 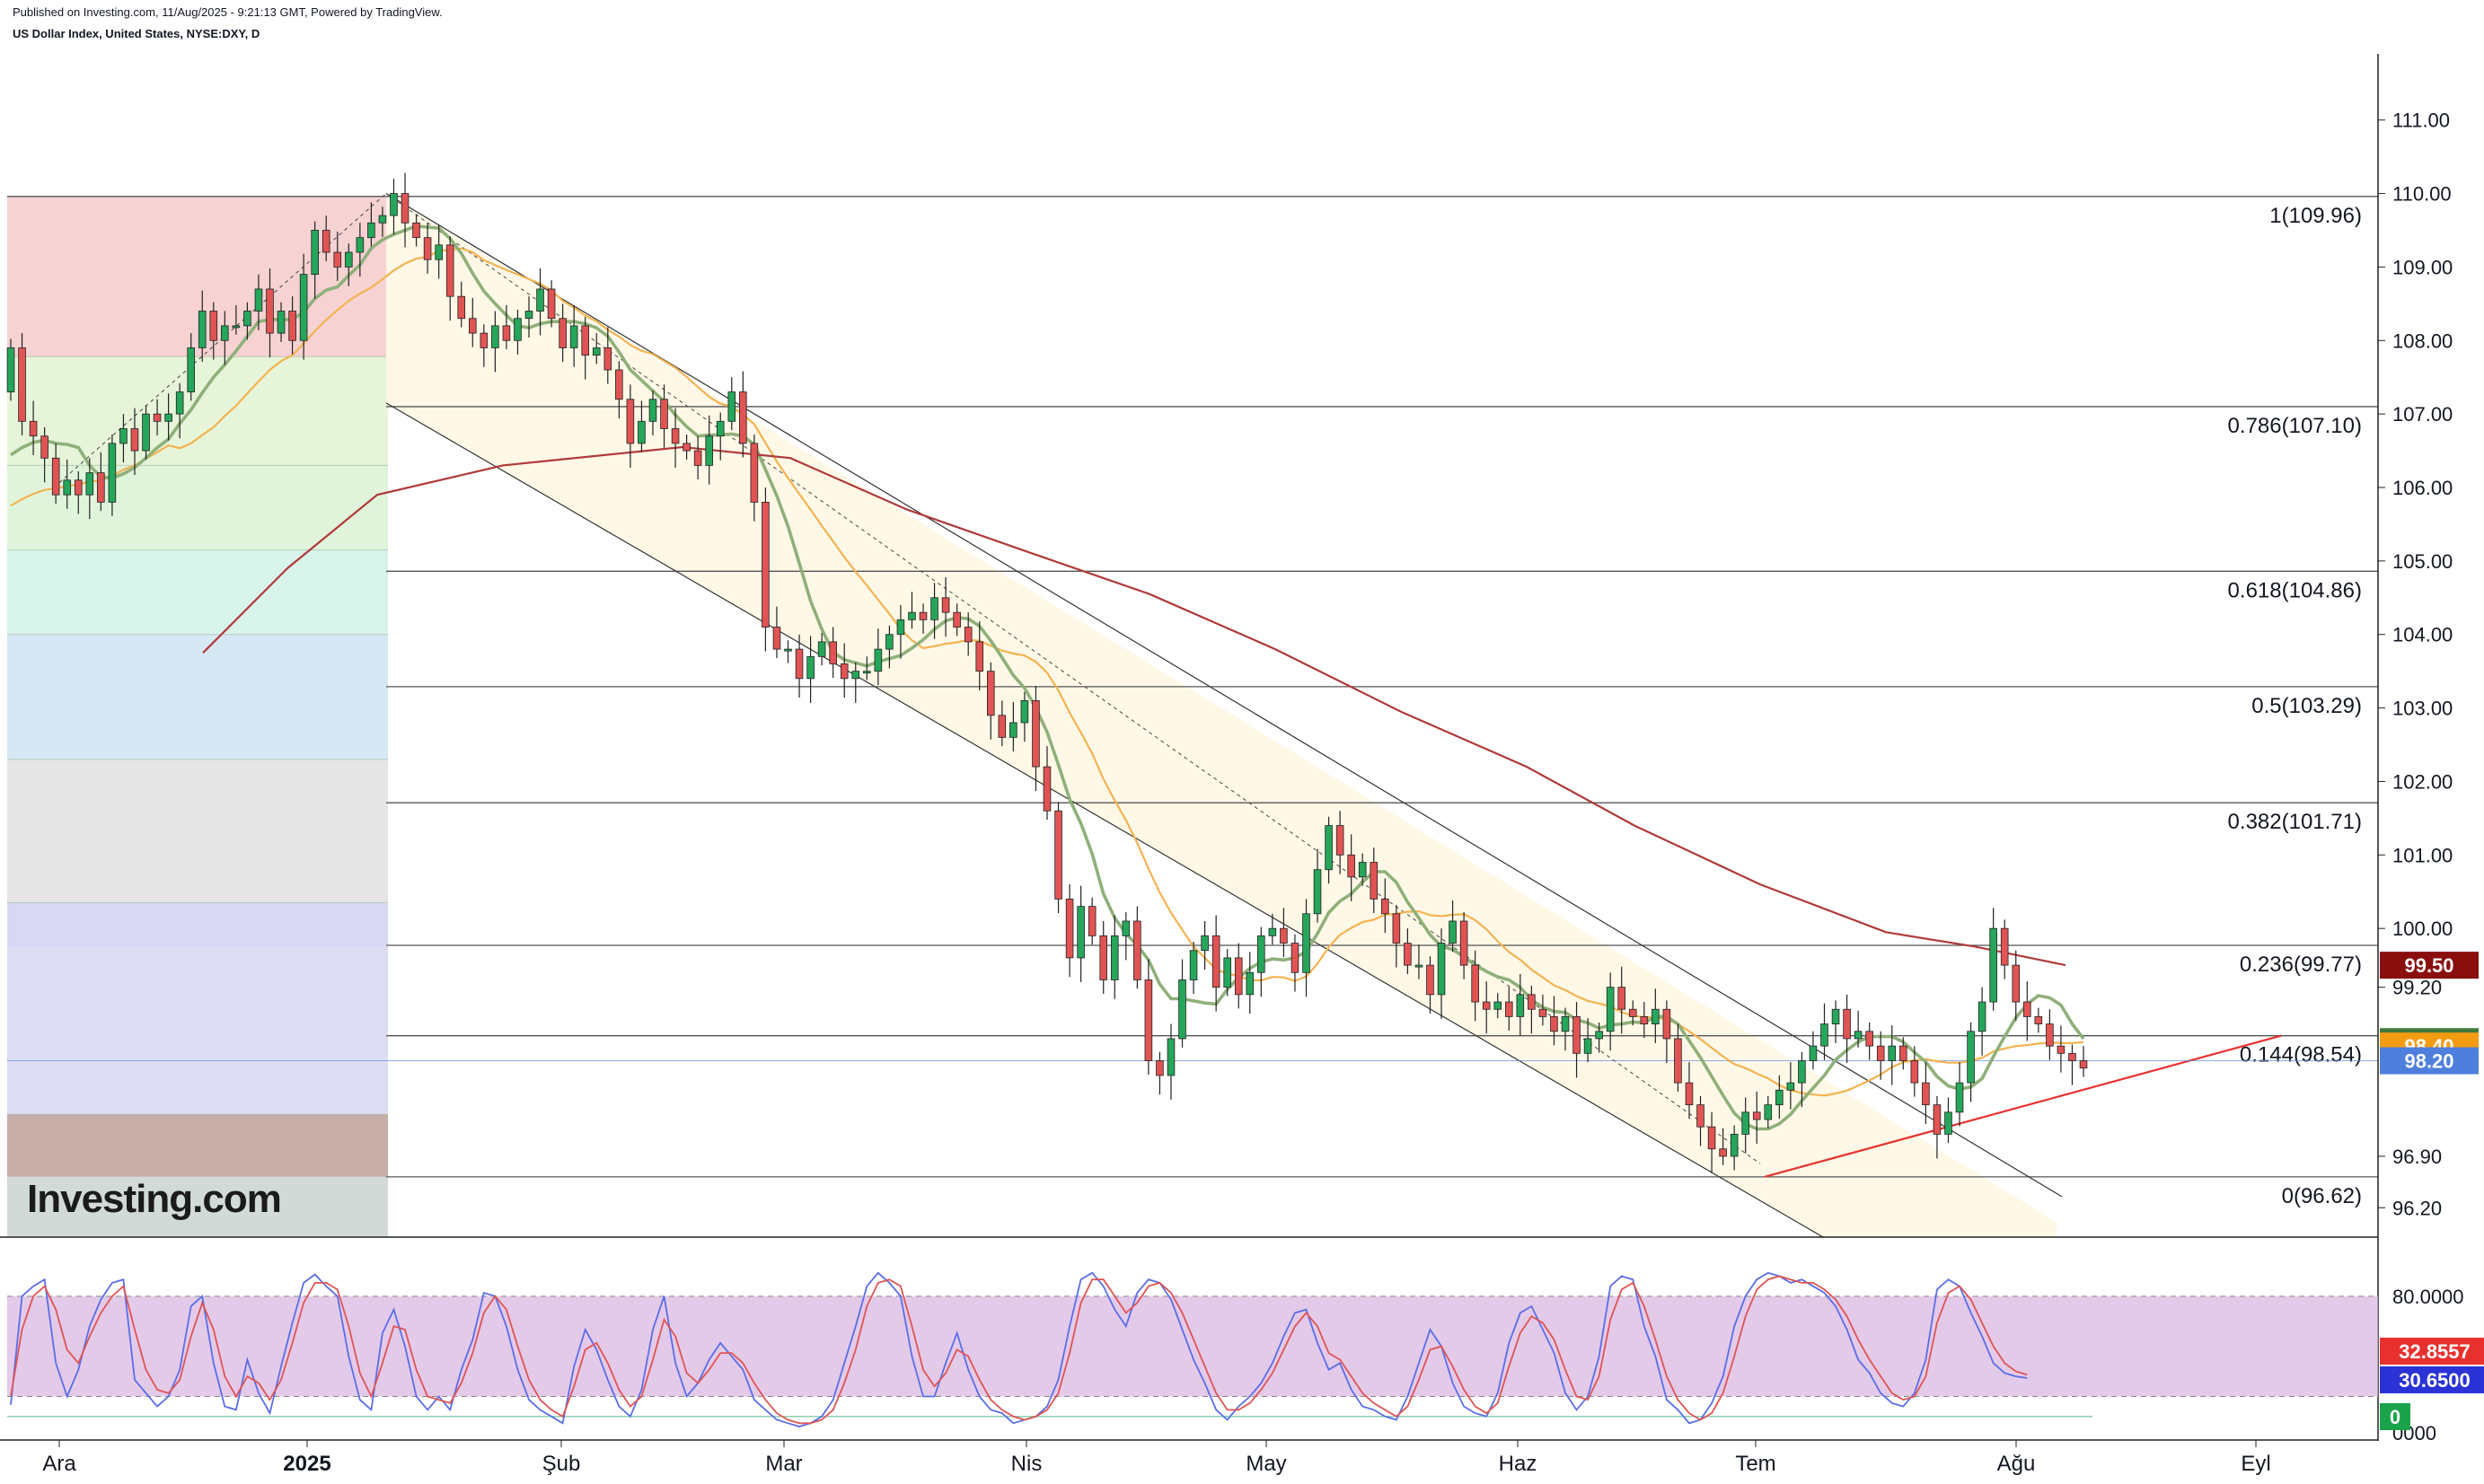 I want to click on y-tick-label: 110.00, so click(x=2422, y=194).